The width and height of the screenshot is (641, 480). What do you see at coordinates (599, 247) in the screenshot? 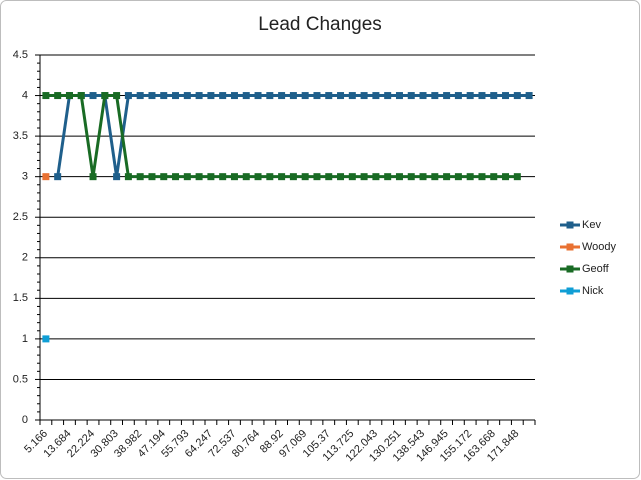
I see `legend-label: Woody` at bounding box center [599, 247].